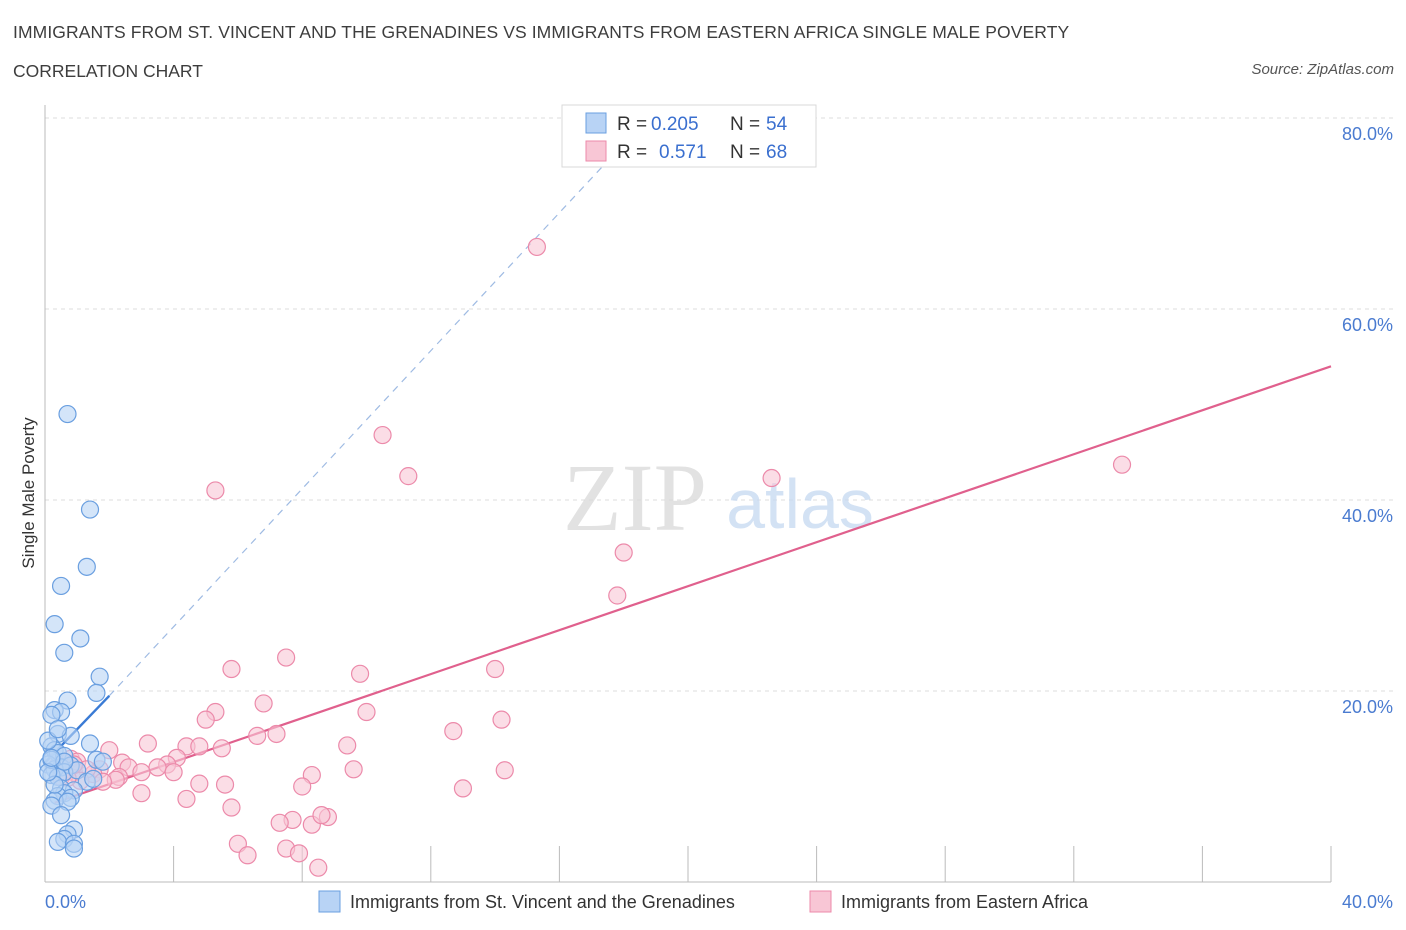 The height and width of the screenshot is (930, 1406). What do you see at coordinates (1367, 902) in the screenshot?
I see `x-tick-label-max: 40.0%` at bounding box center [1367, 902].